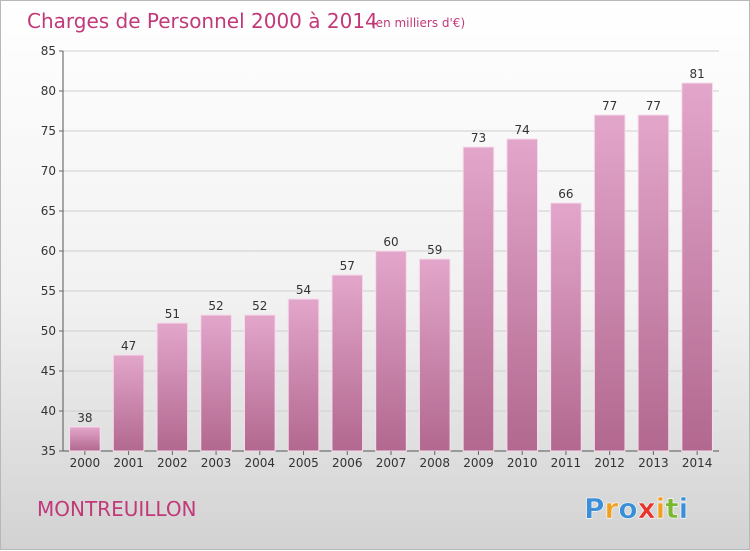 This screenshot has height=551, width=750. I want to click on bar-2014, so click(697, 267).